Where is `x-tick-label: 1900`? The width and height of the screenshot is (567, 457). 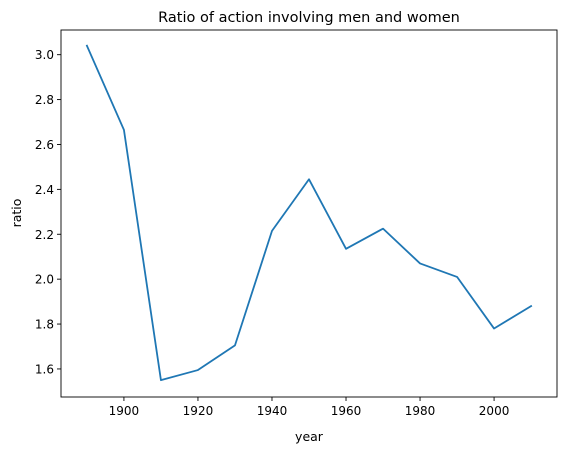
x-tick-label: 1900 is located at coordinates (124, 411).